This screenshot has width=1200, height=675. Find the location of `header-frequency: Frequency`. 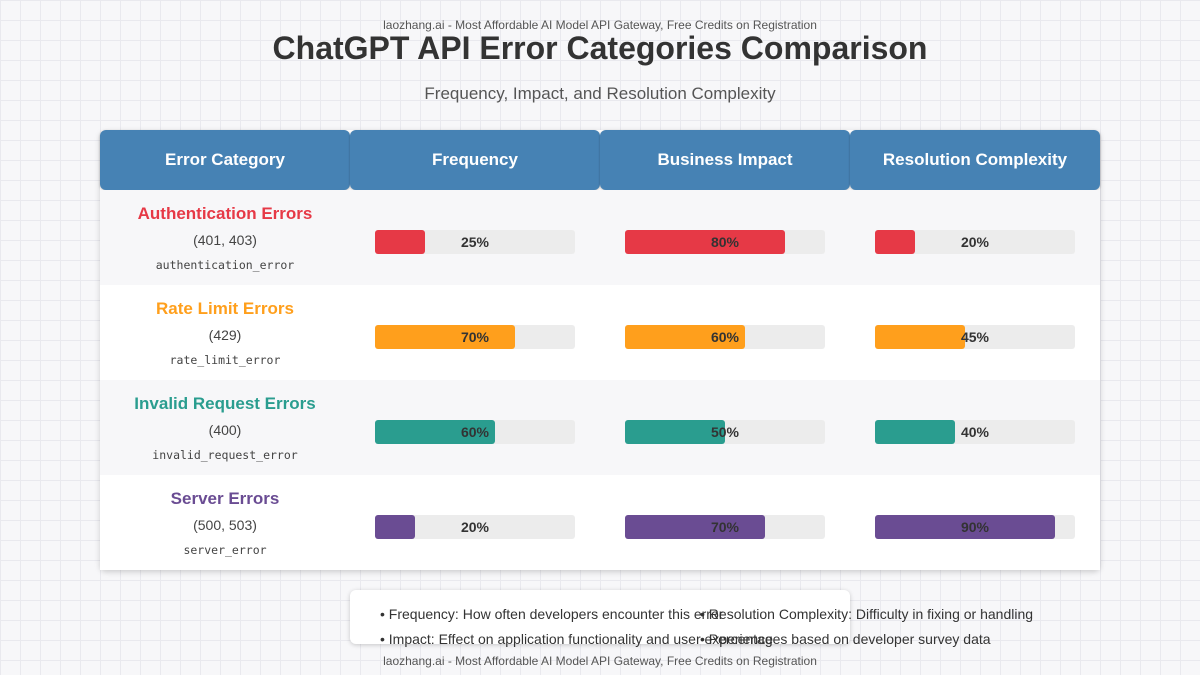

header-frequency: Frequency is located at coordinates (475, 160).